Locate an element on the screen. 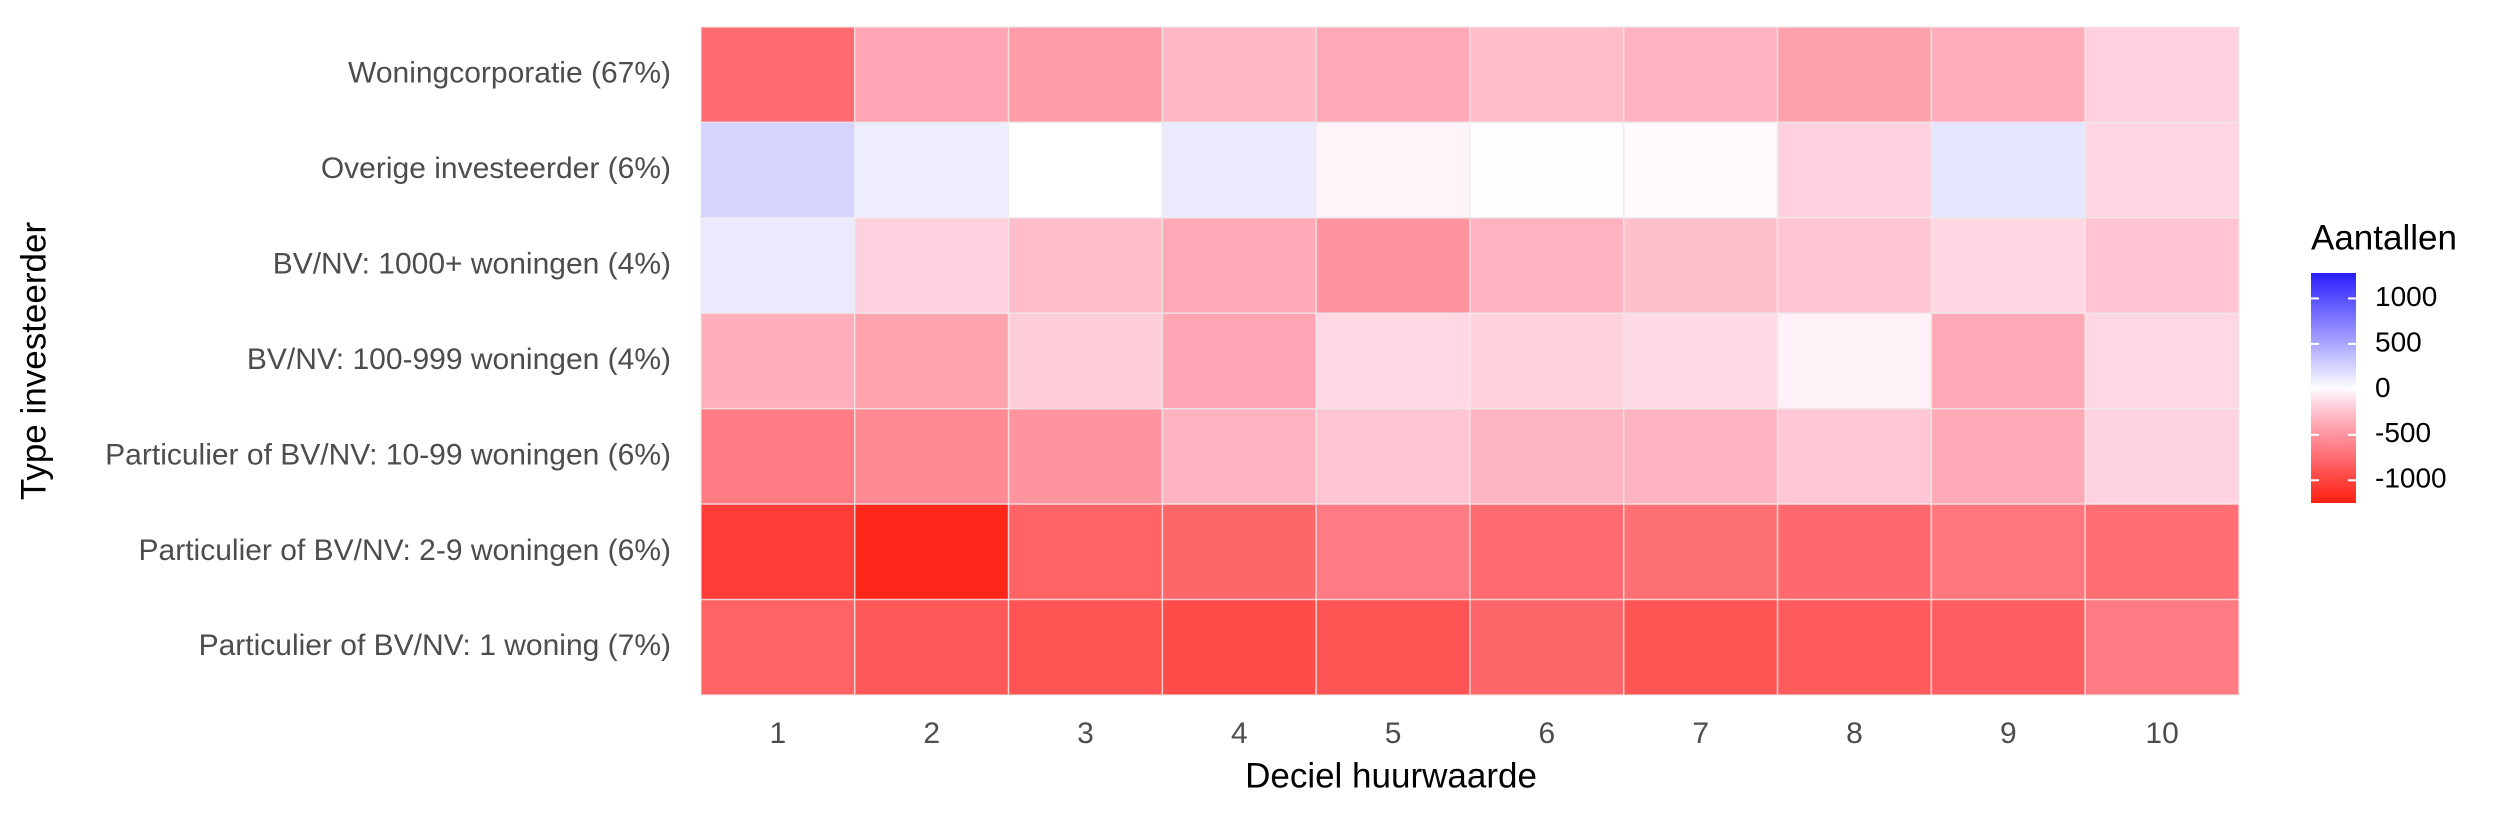 This screenshot has height=817, width=2496. y-tick-label: Particulier of BV/NV: 2-9 woningen (6%) is located at coordinates (405, 550).